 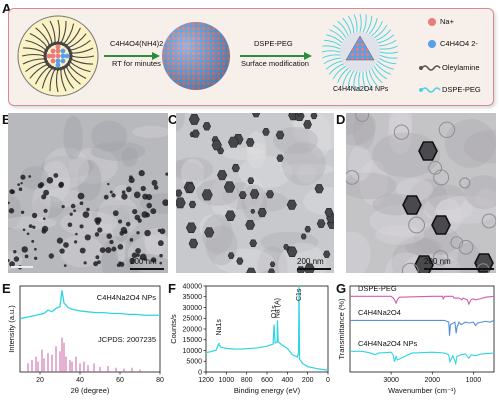 What do you see at coordinates (206, 380) in the screenshot?
I see `chart-f-xtick-label: 1200` at bounding box center [206, 380].